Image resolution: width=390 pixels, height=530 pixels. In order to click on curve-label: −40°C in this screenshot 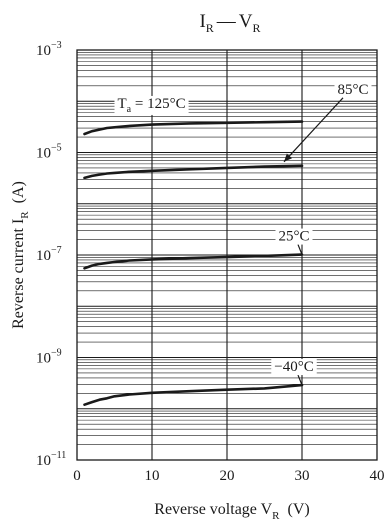, I will do `click(293, 367)`.